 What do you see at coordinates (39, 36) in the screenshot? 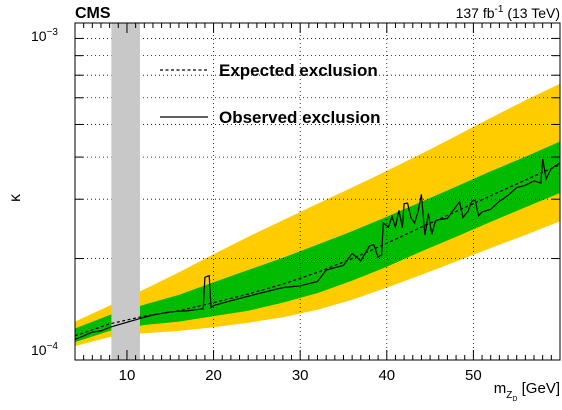
I see `y-tick-top-base: 10` at bounding box center [39, 36].